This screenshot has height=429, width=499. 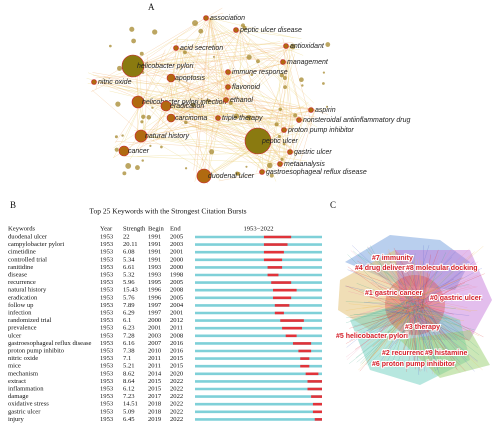 What do you see at coordinates (129, 335) in the screenshot?
I see `table-cell: 7.28` at bounding box center [129, 335].